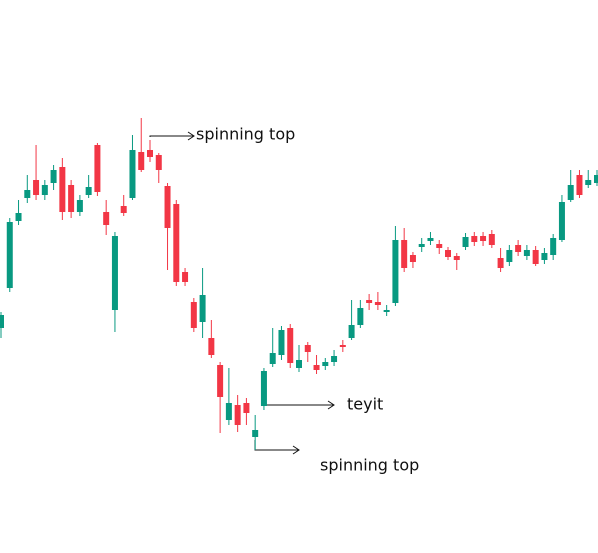 The height and width of the screenshot is (553, 598). Describe the element at coordinates (365, 404) in the screenshot. I see `annotation: teyit` at that location.